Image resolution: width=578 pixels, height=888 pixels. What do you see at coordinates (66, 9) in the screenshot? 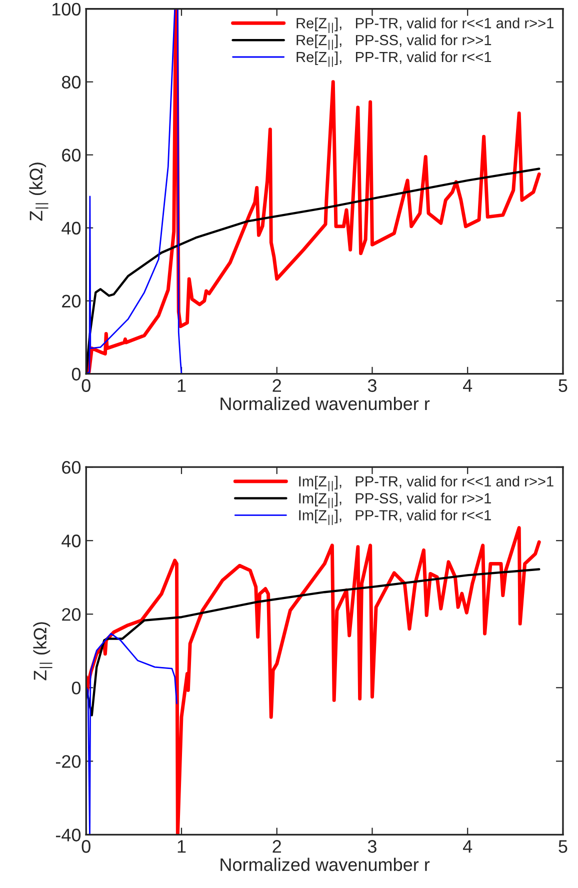
I see `y-tick-label: 100` at bounding box center [66, 9].